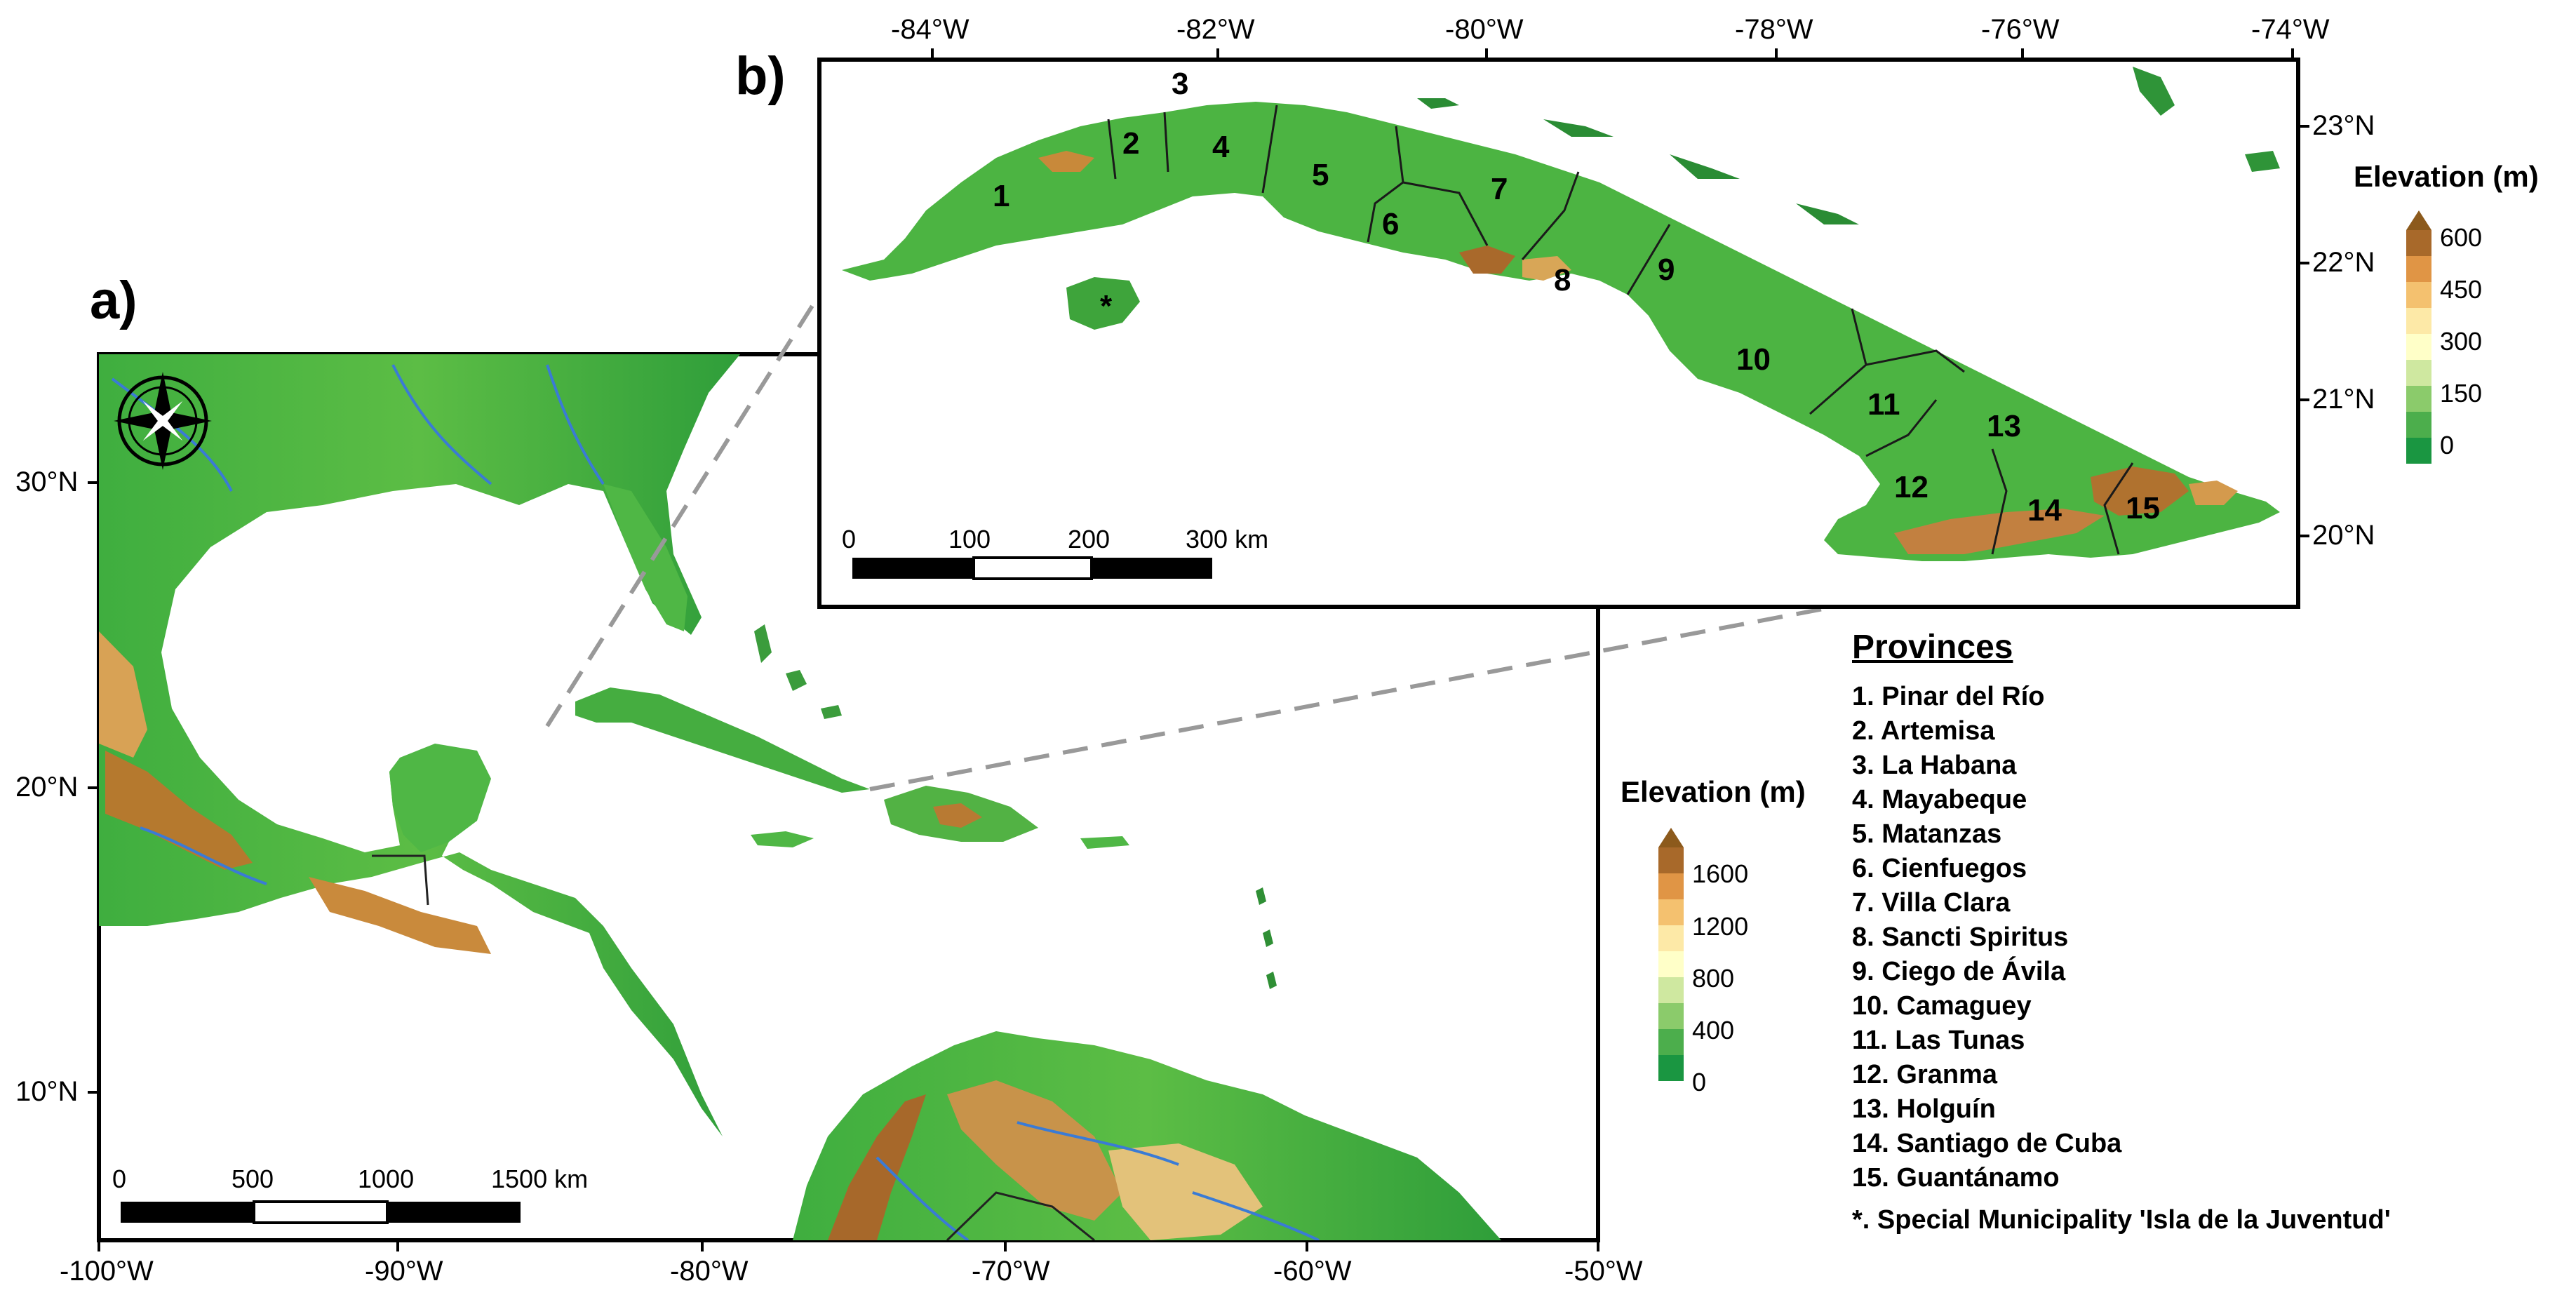  Describe the element at coordinates (1104, 842) in the screenshot. I see `puerto-rico-land` at that location.